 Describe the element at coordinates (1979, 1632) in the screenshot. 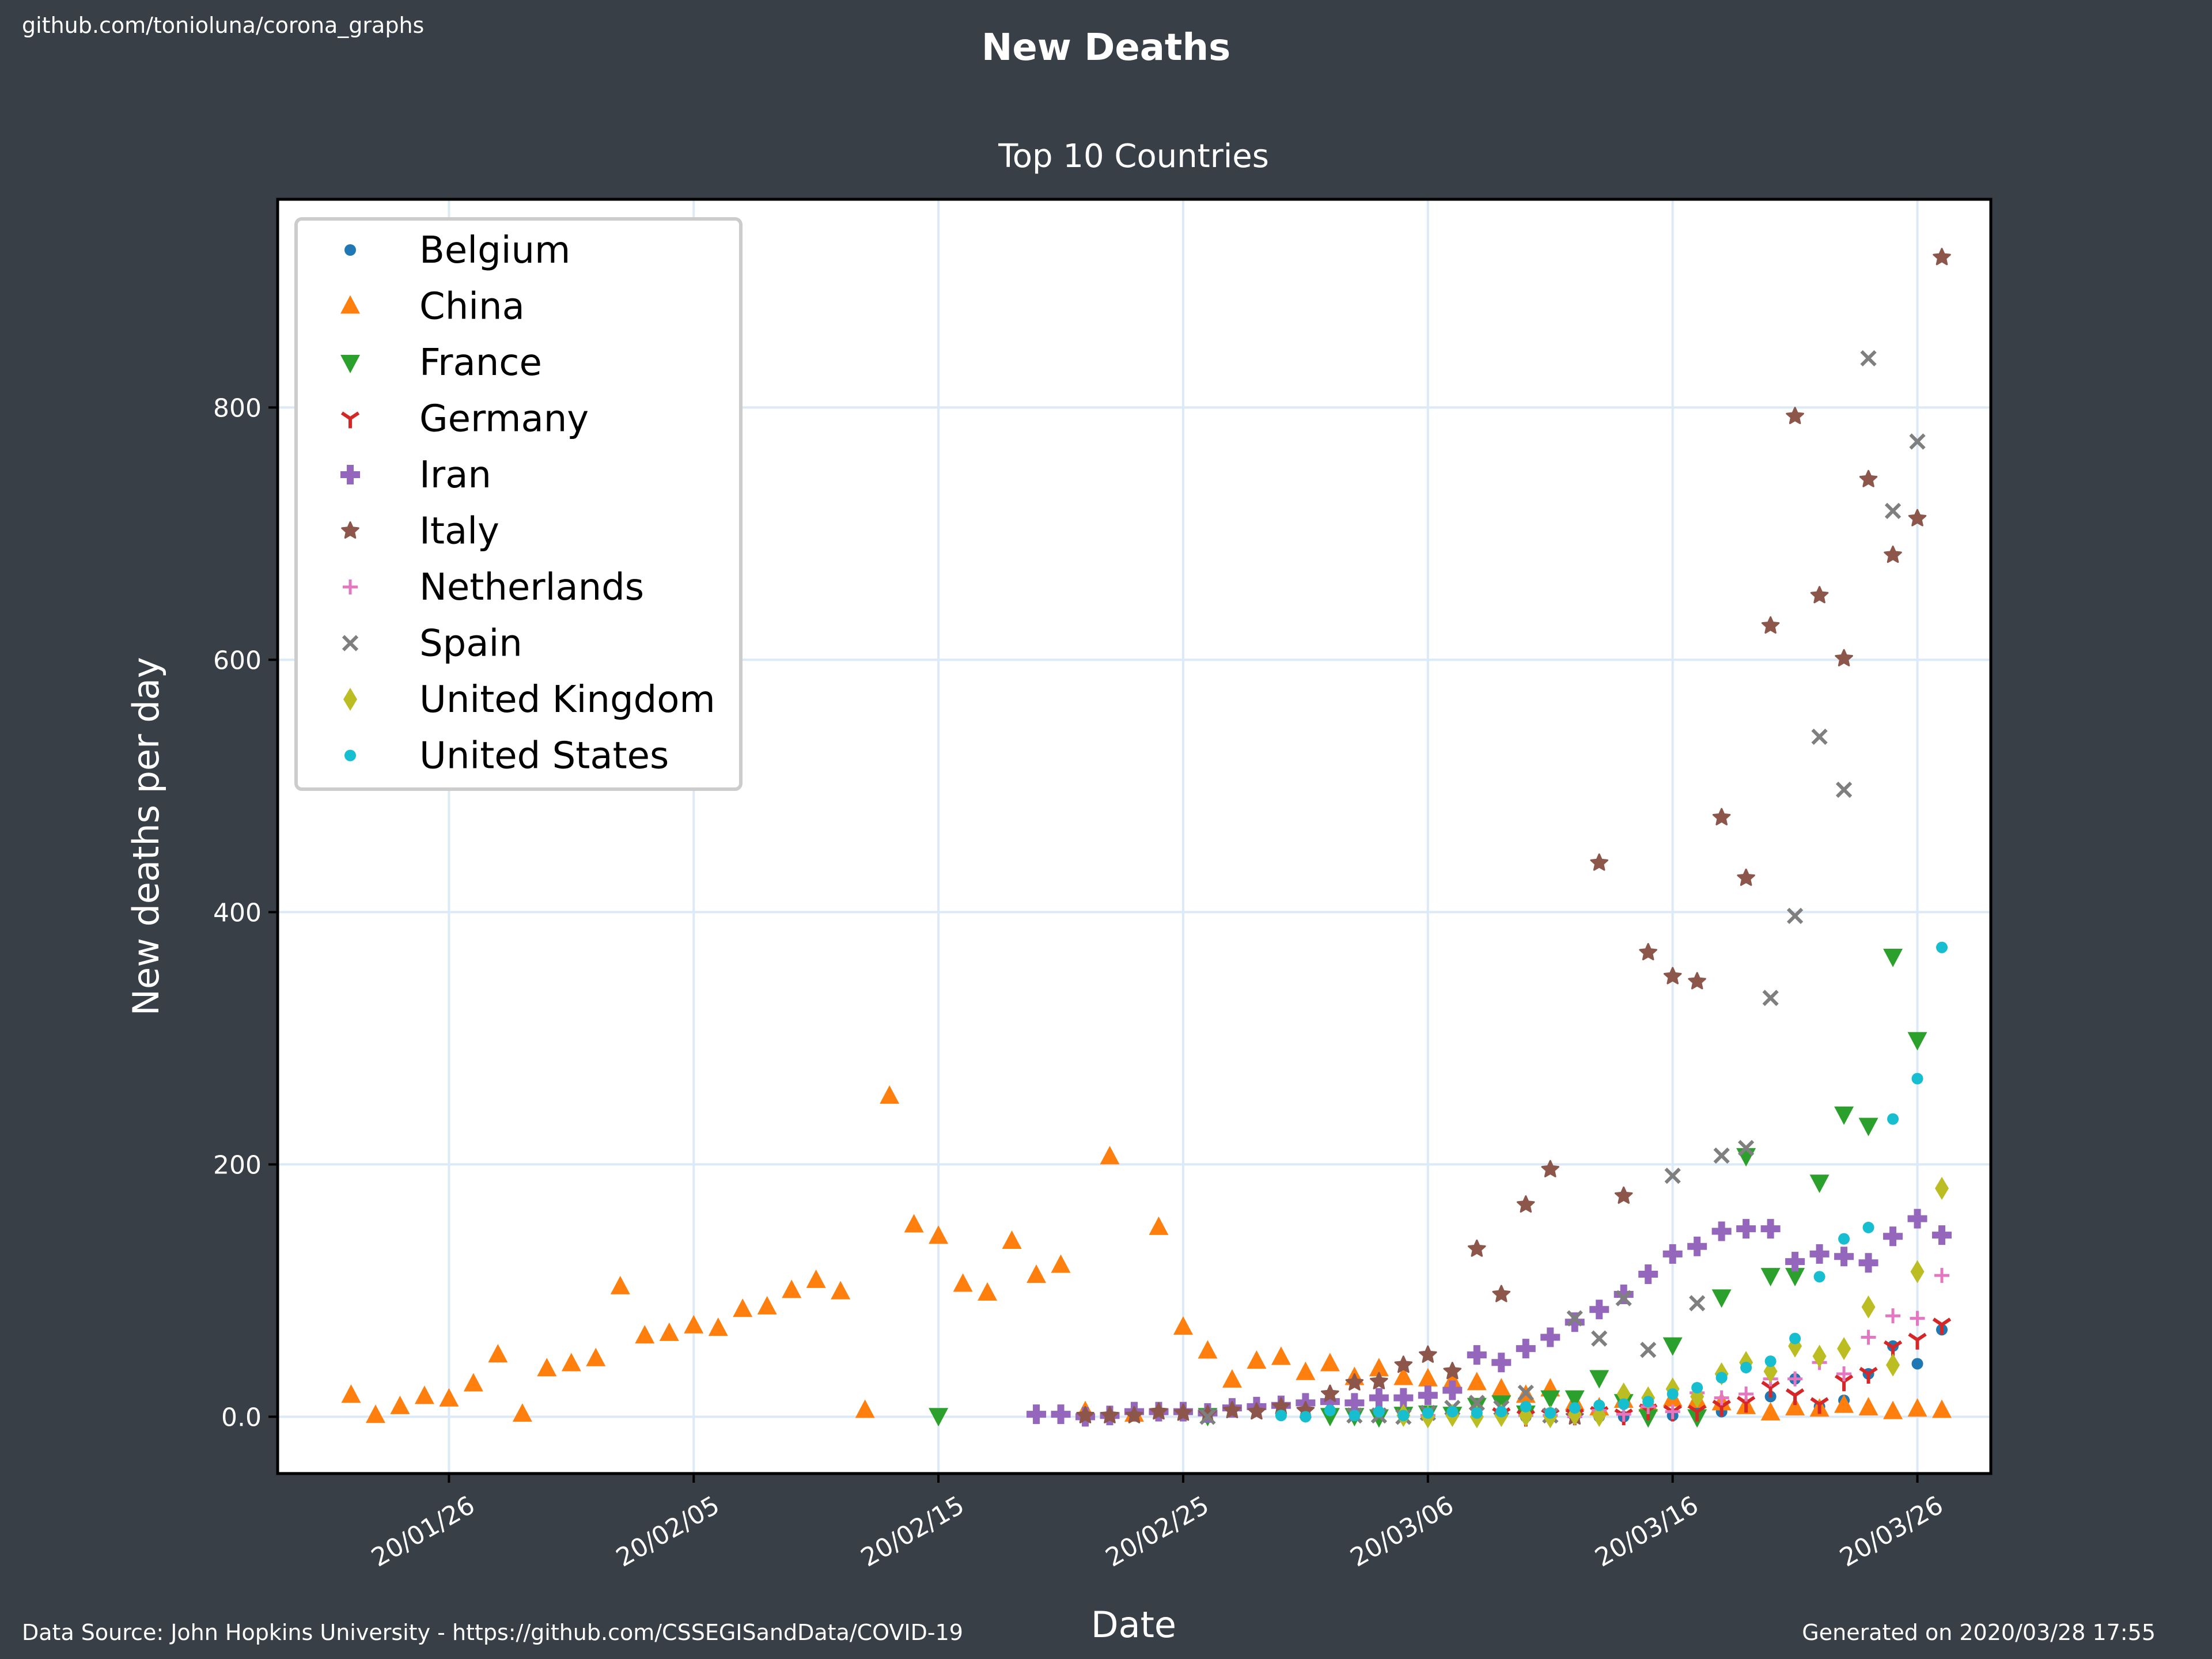

I see `footer-generated-timestamp: Generated on 2020/03/28 17:55` at that location.